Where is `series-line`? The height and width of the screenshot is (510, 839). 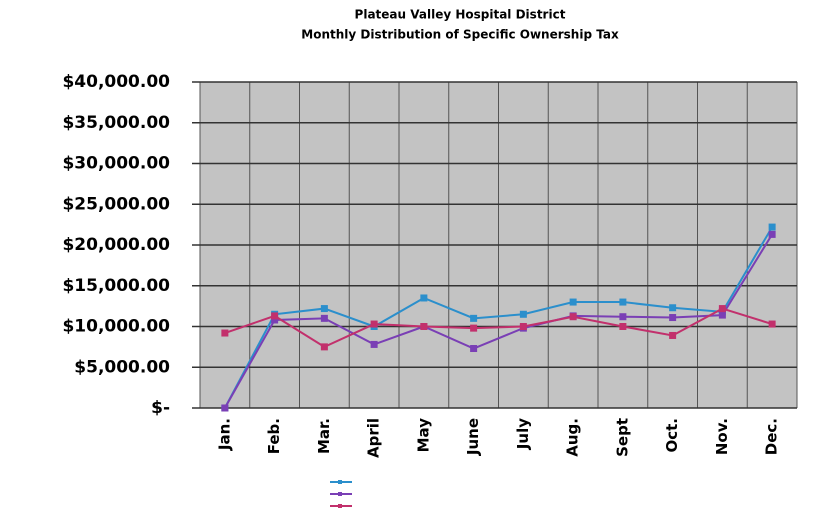 series-line is located at coordinates (498, 328).